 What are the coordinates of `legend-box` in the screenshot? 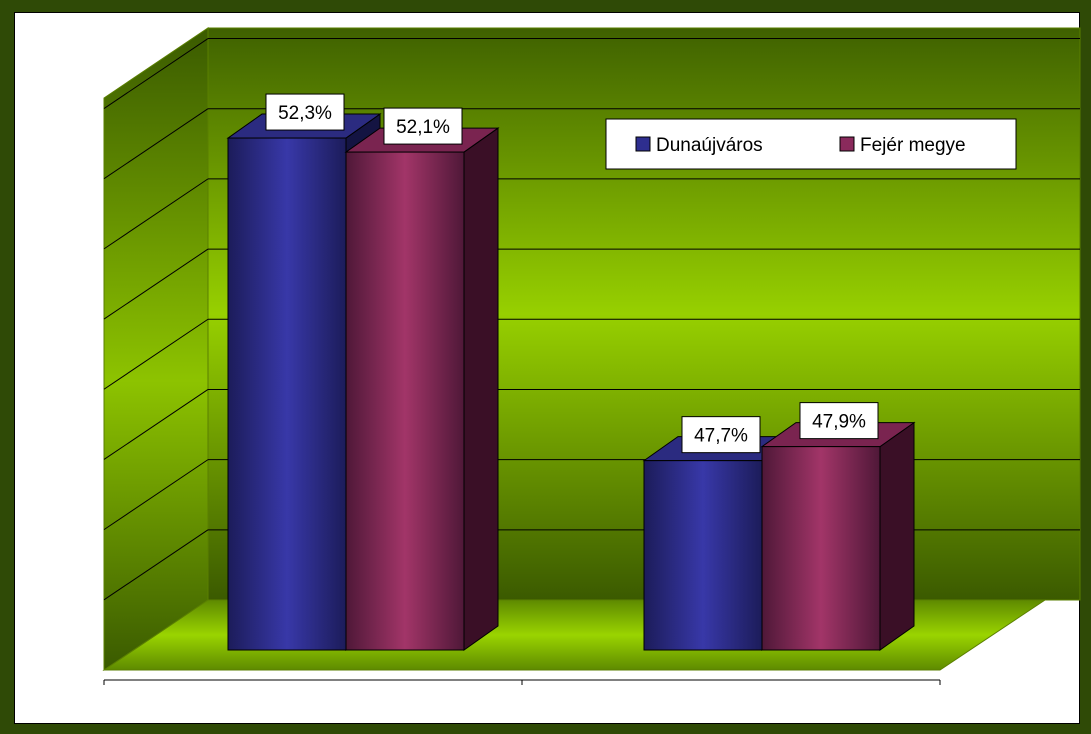 It's located at (811, 144).